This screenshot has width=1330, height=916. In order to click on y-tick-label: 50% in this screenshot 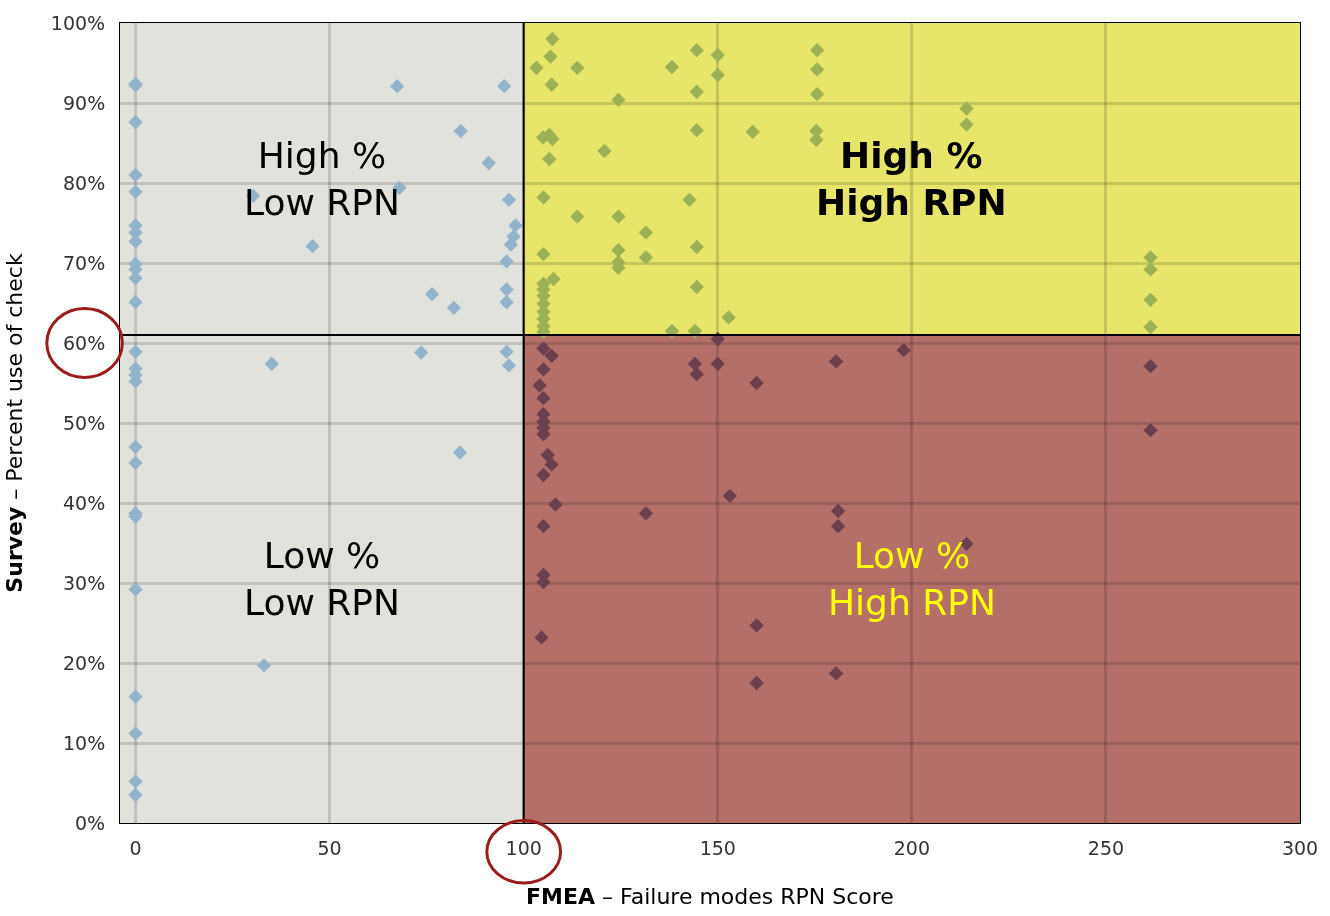, I will do `click(84, 422)`.